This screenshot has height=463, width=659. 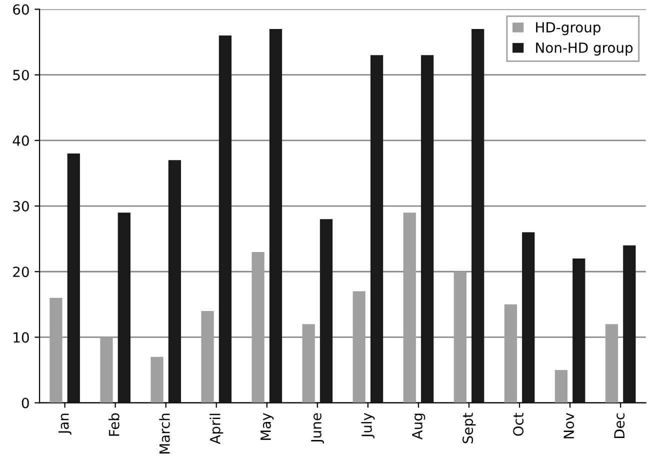 What do you see at coordinates (114, 424) in the screenshot?
I see `x-tick-label: Feb` at bounding box center [114, 424].